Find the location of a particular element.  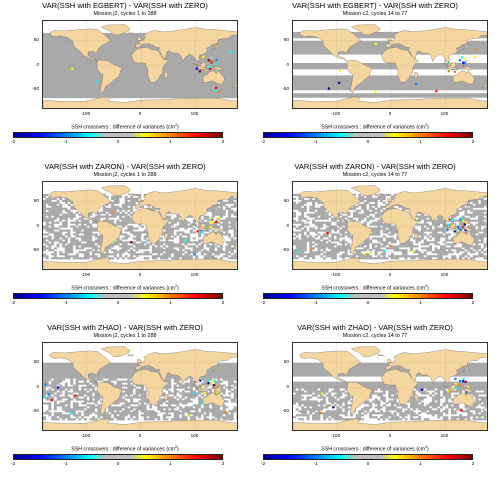

land-uk is located at coordinates (139, 38).